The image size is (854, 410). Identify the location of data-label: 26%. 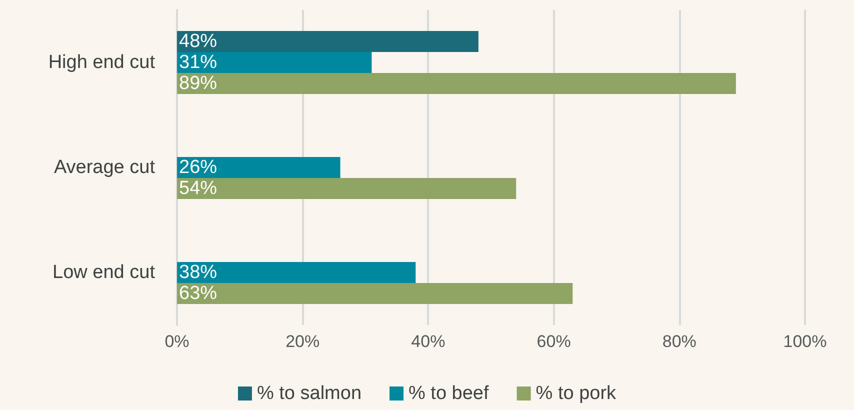
(198, 167).